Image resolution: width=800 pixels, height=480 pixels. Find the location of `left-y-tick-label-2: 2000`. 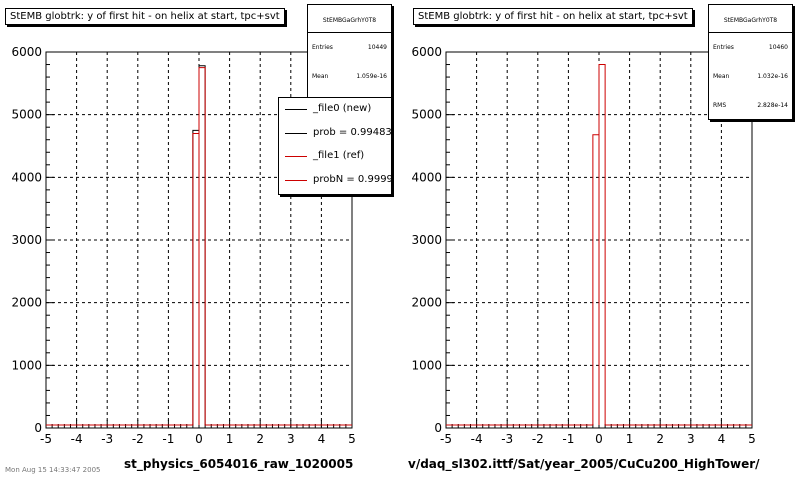

left-y-tick-label-2: 2000 is located at coordinates (26, 303).